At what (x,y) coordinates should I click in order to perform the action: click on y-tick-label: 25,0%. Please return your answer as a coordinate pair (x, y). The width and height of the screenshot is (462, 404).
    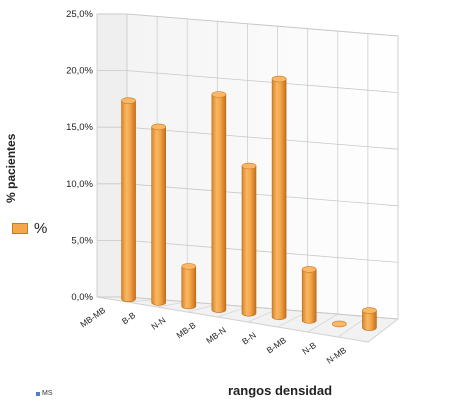
    Looking at the image, I should click on (79, 14).